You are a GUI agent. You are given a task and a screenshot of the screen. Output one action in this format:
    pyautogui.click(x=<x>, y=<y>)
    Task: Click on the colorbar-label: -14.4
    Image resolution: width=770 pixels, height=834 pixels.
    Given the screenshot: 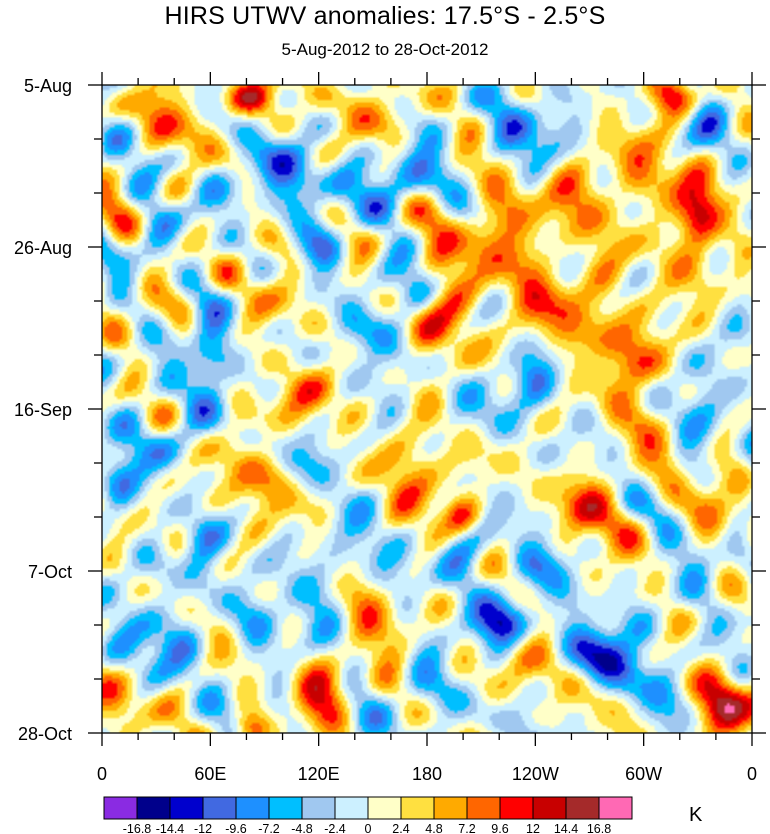 What is the action you would take?
    pyautogui.click(x=170, y=828)
    